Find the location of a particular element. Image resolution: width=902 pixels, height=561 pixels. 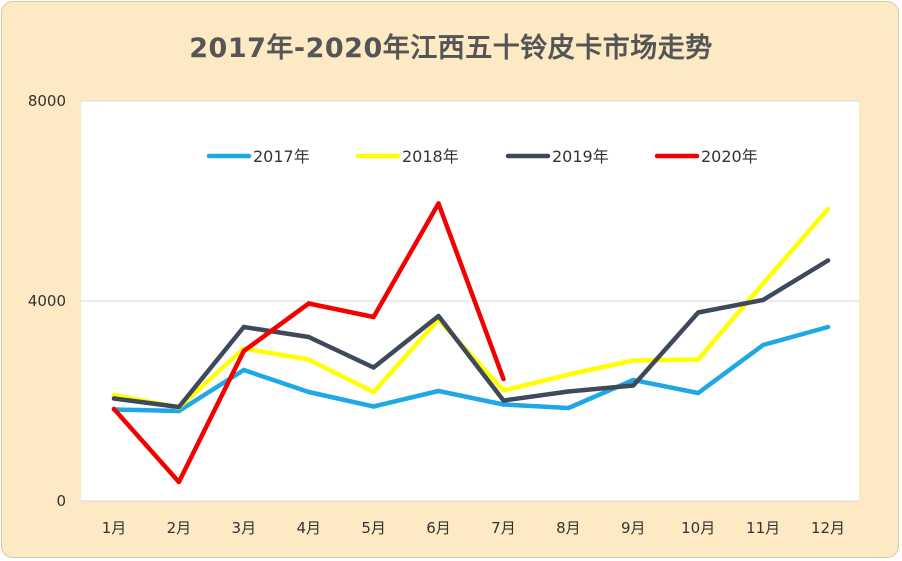

y-tick-label: 4000 is located at coordinates (47, 301).